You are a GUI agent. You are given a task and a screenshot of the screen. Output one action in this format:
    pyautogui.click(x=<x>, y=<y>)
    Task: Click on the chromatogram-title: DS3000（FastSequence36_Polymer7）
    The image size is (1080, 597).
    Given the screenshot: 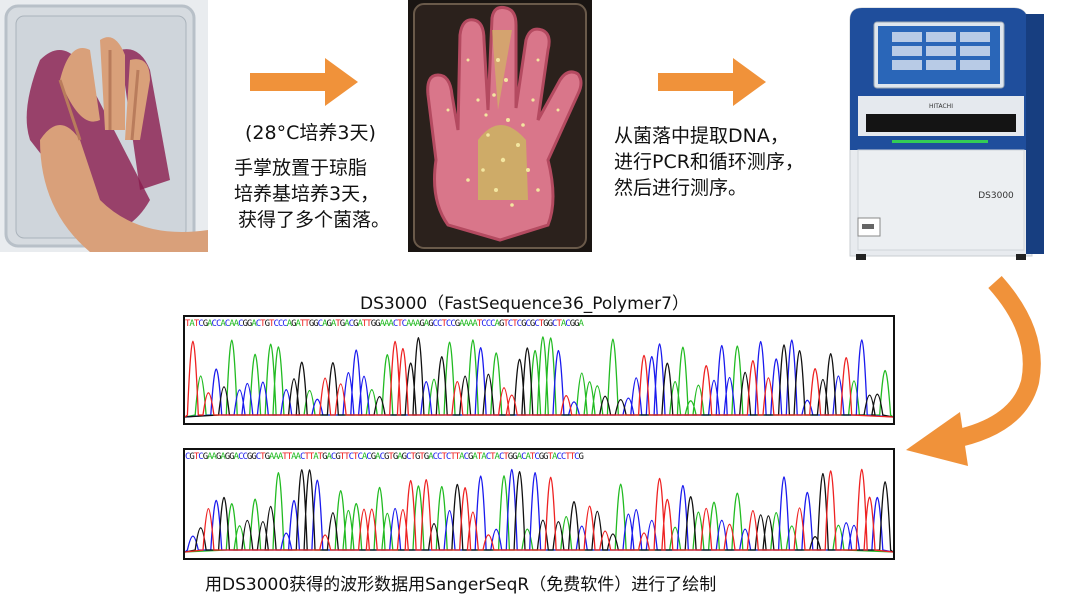 What is the action you would take?
    pyautogui.click(x=524, y=304)
    